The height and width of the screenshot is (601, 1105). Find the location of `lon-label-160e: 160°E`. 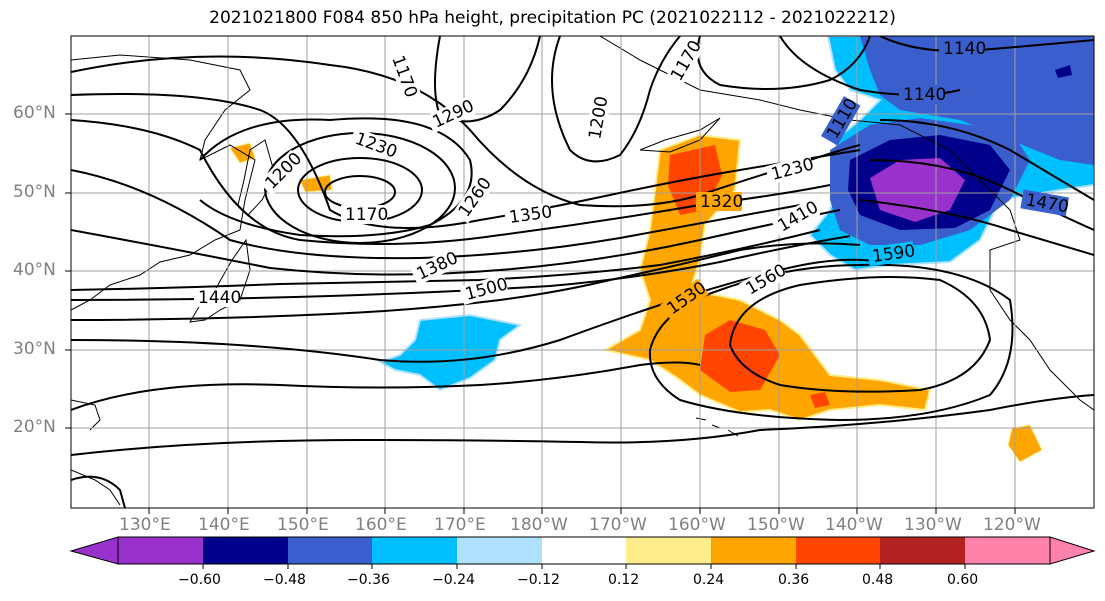

lon-label-160e: 160°E is located at coordinates (381, 525).